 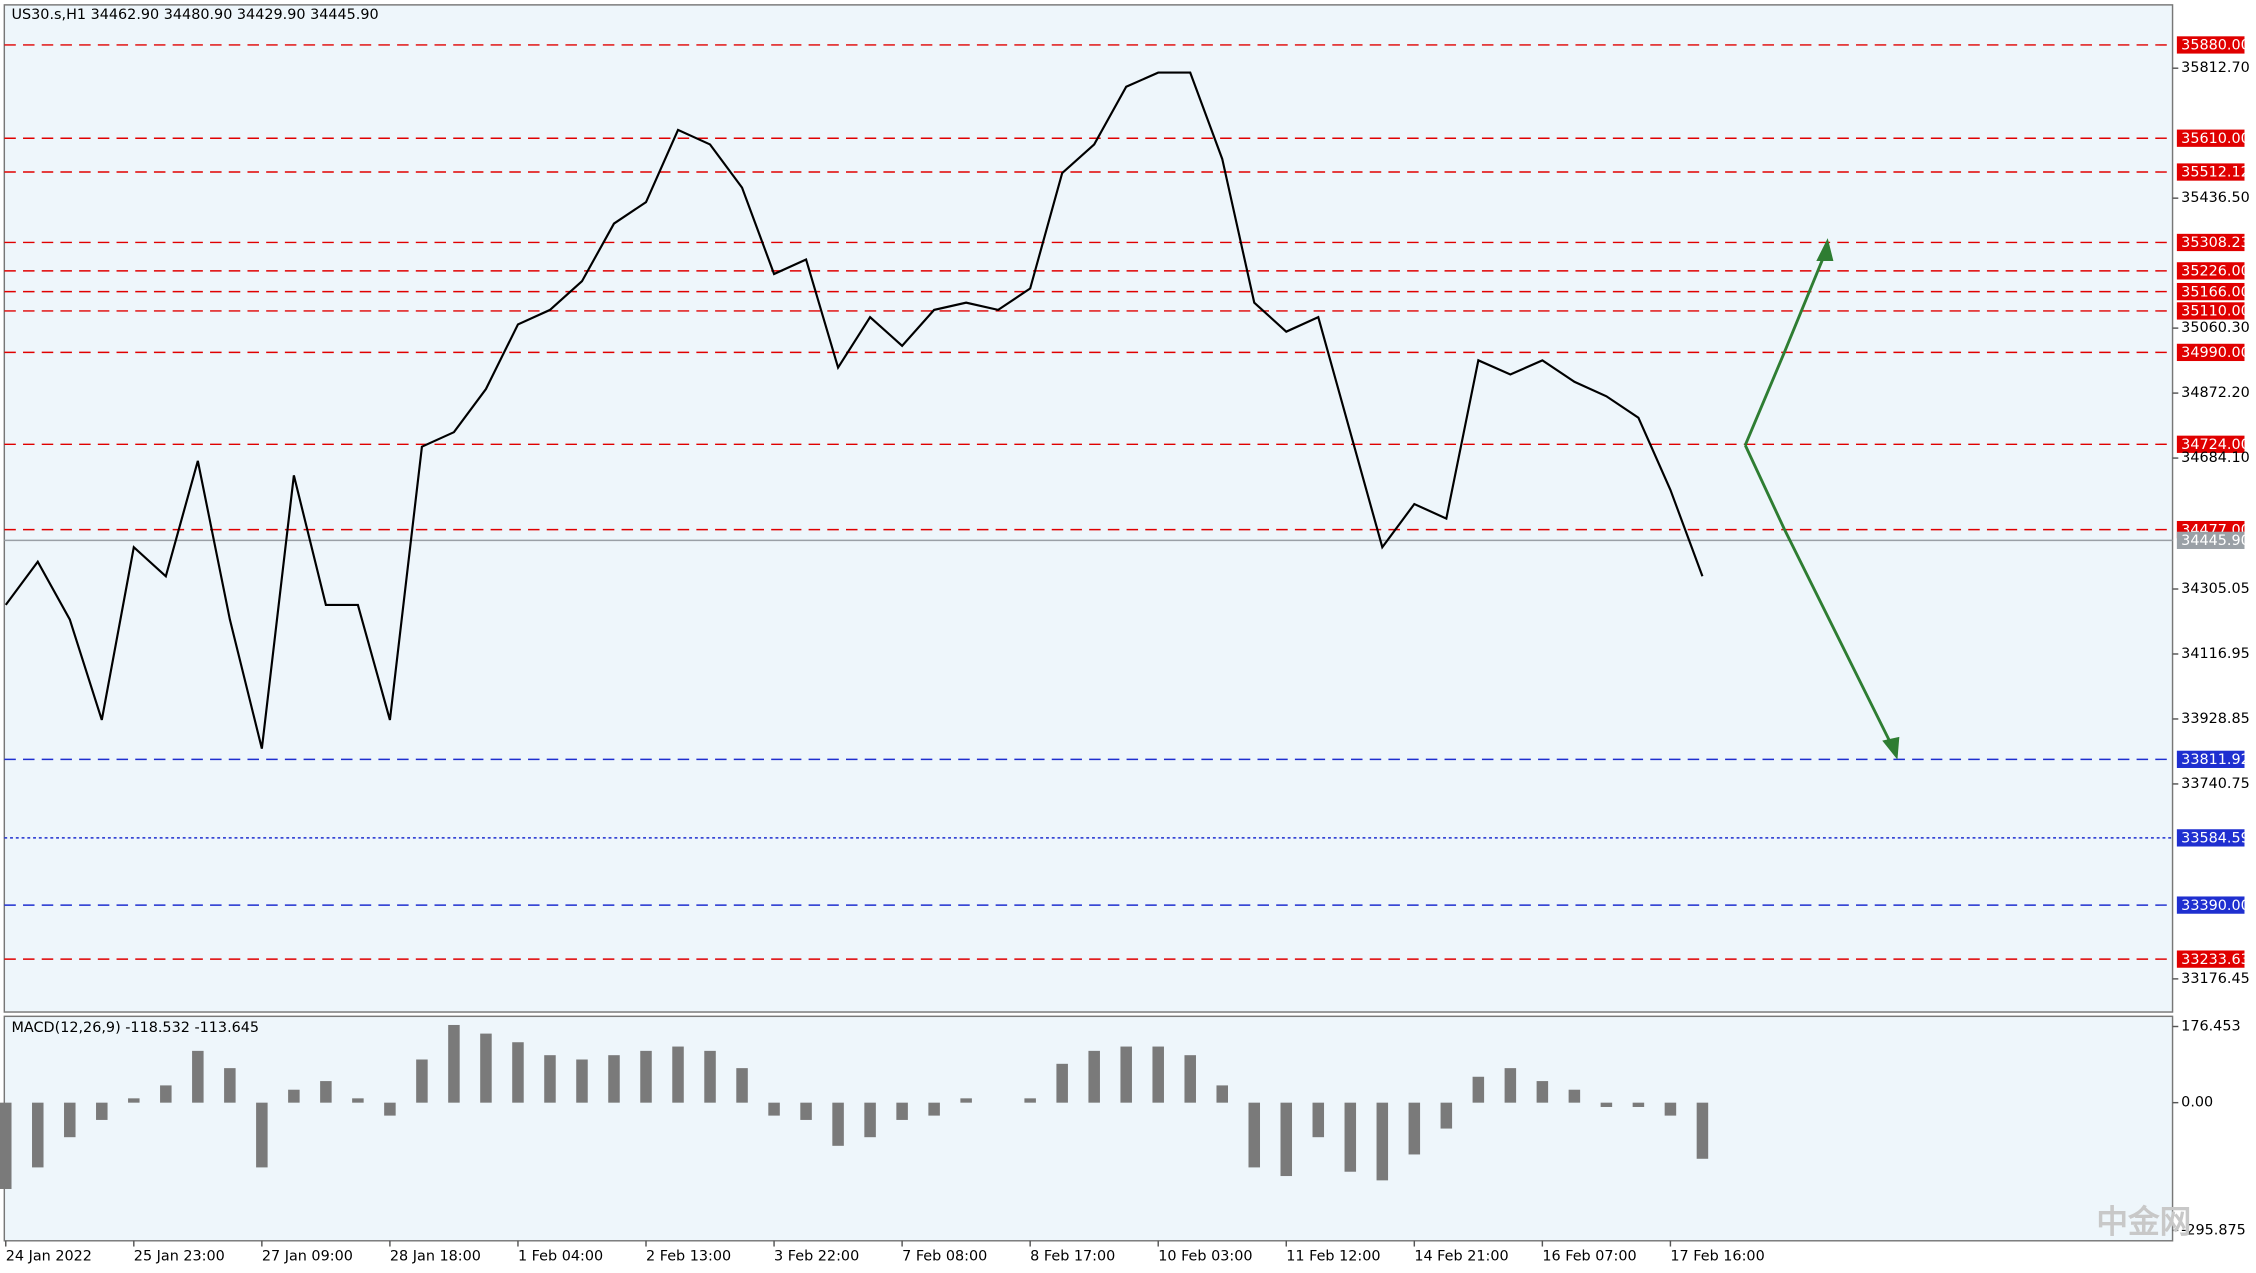 What do you see at coordinates (2215, 46) in the screenshot?
I see `level-label: 35880.00` at bounding box center [2215, 46].